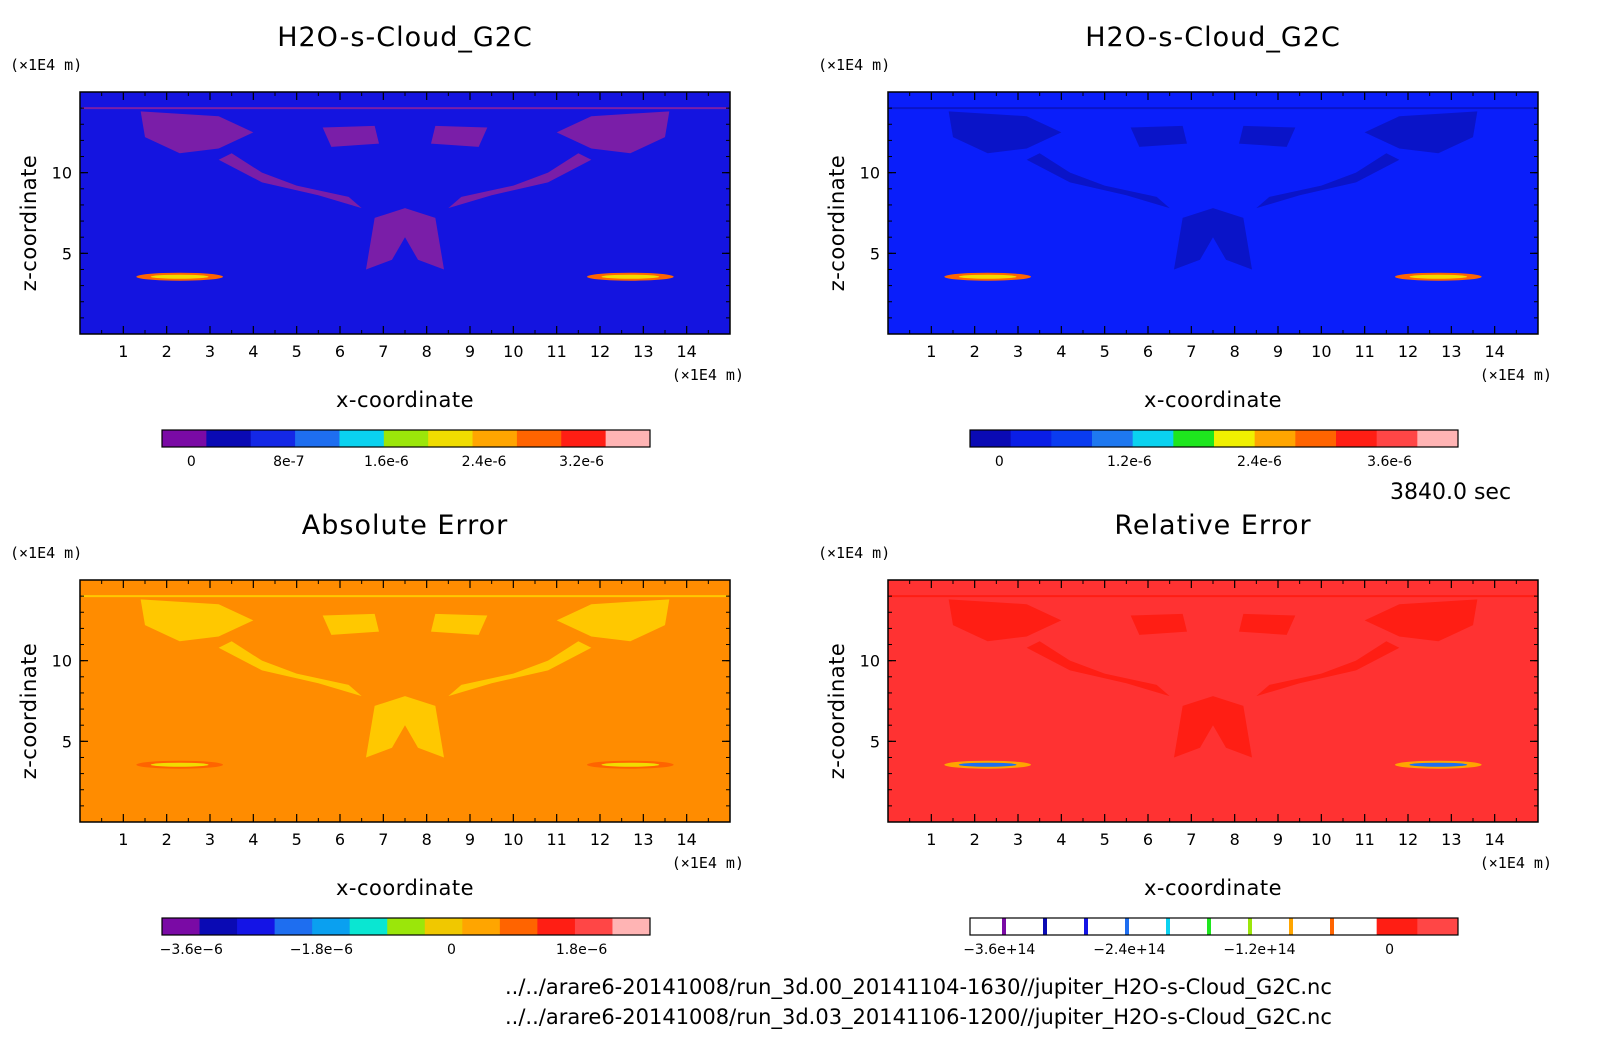 The image size is (1604, 1054). I want to click on x-unit-label: (×1E4 m), so click(708, 375).